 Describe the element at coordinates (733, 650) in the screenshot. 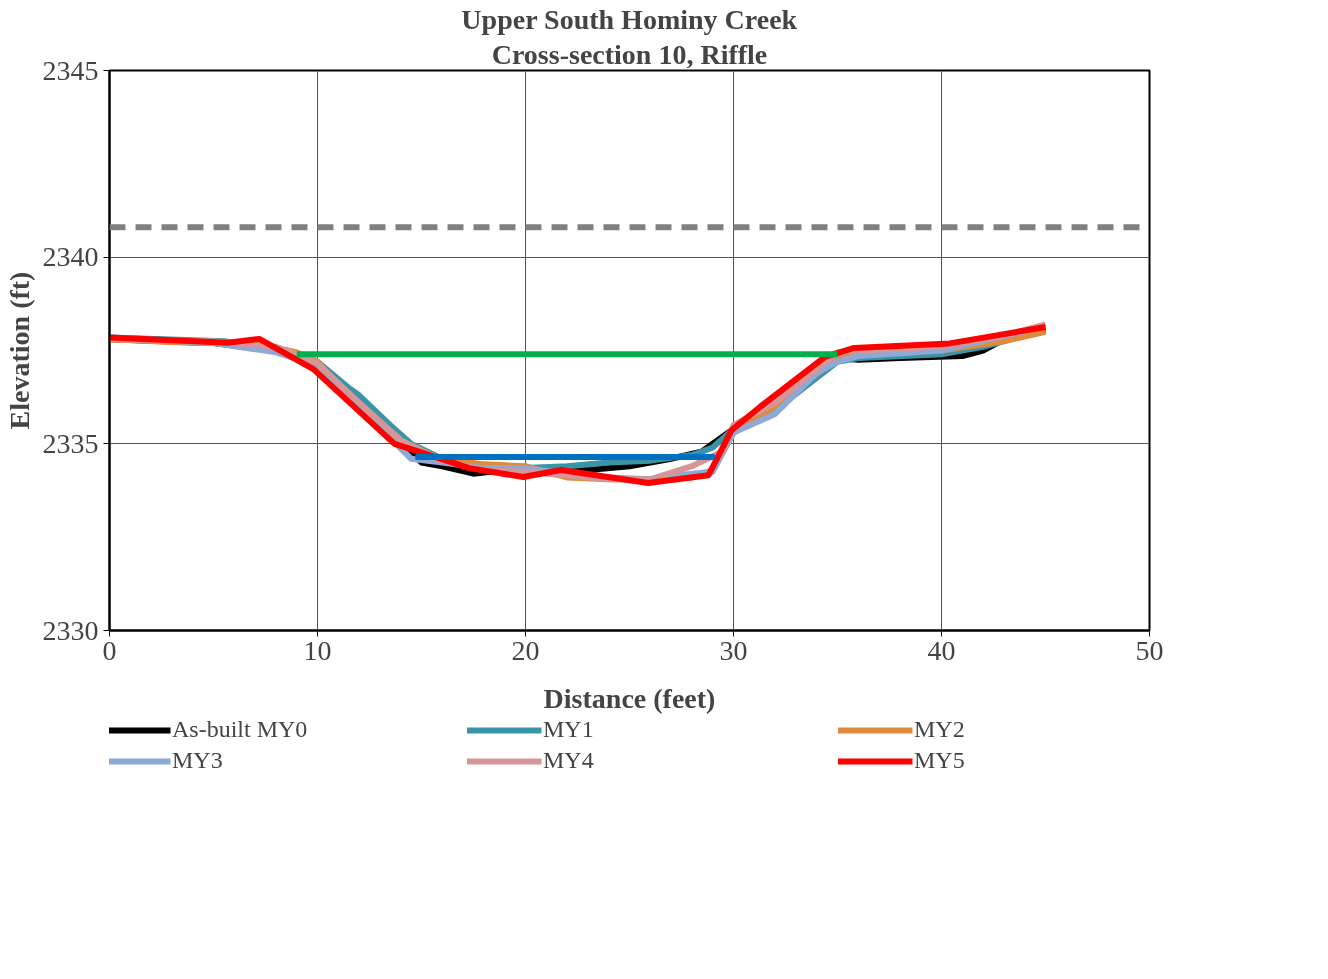

I see `x-tick-label: 30` at that location.